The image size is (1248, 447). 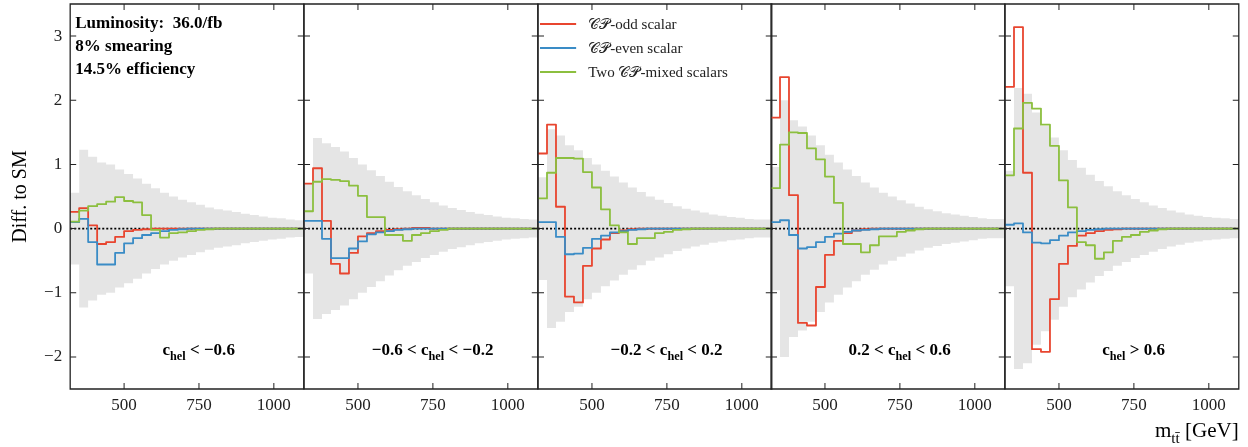 What do you see at coordinates (53, 356) in the screenshot?
I see `y-tick-label: −2` at bounding box center [53, 356].